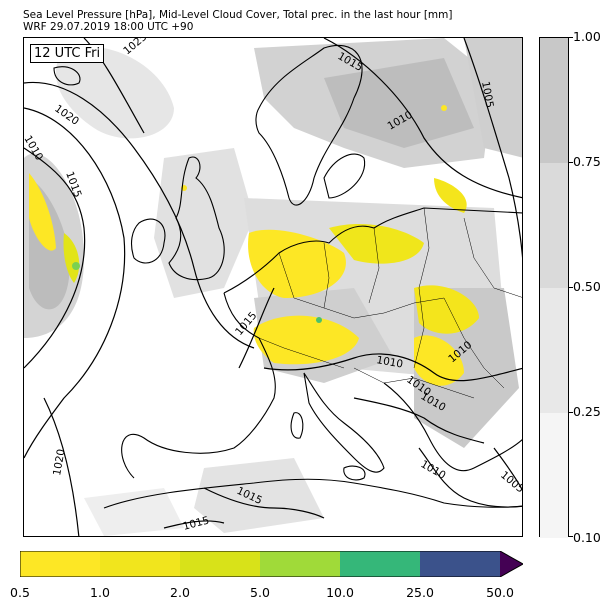 Image resolution: width=613 pixels, height=610 pixels. Describe the element at coordinates (587, 411) in the screenshot. I see `cloud-tick-label: 0.25` at that location.